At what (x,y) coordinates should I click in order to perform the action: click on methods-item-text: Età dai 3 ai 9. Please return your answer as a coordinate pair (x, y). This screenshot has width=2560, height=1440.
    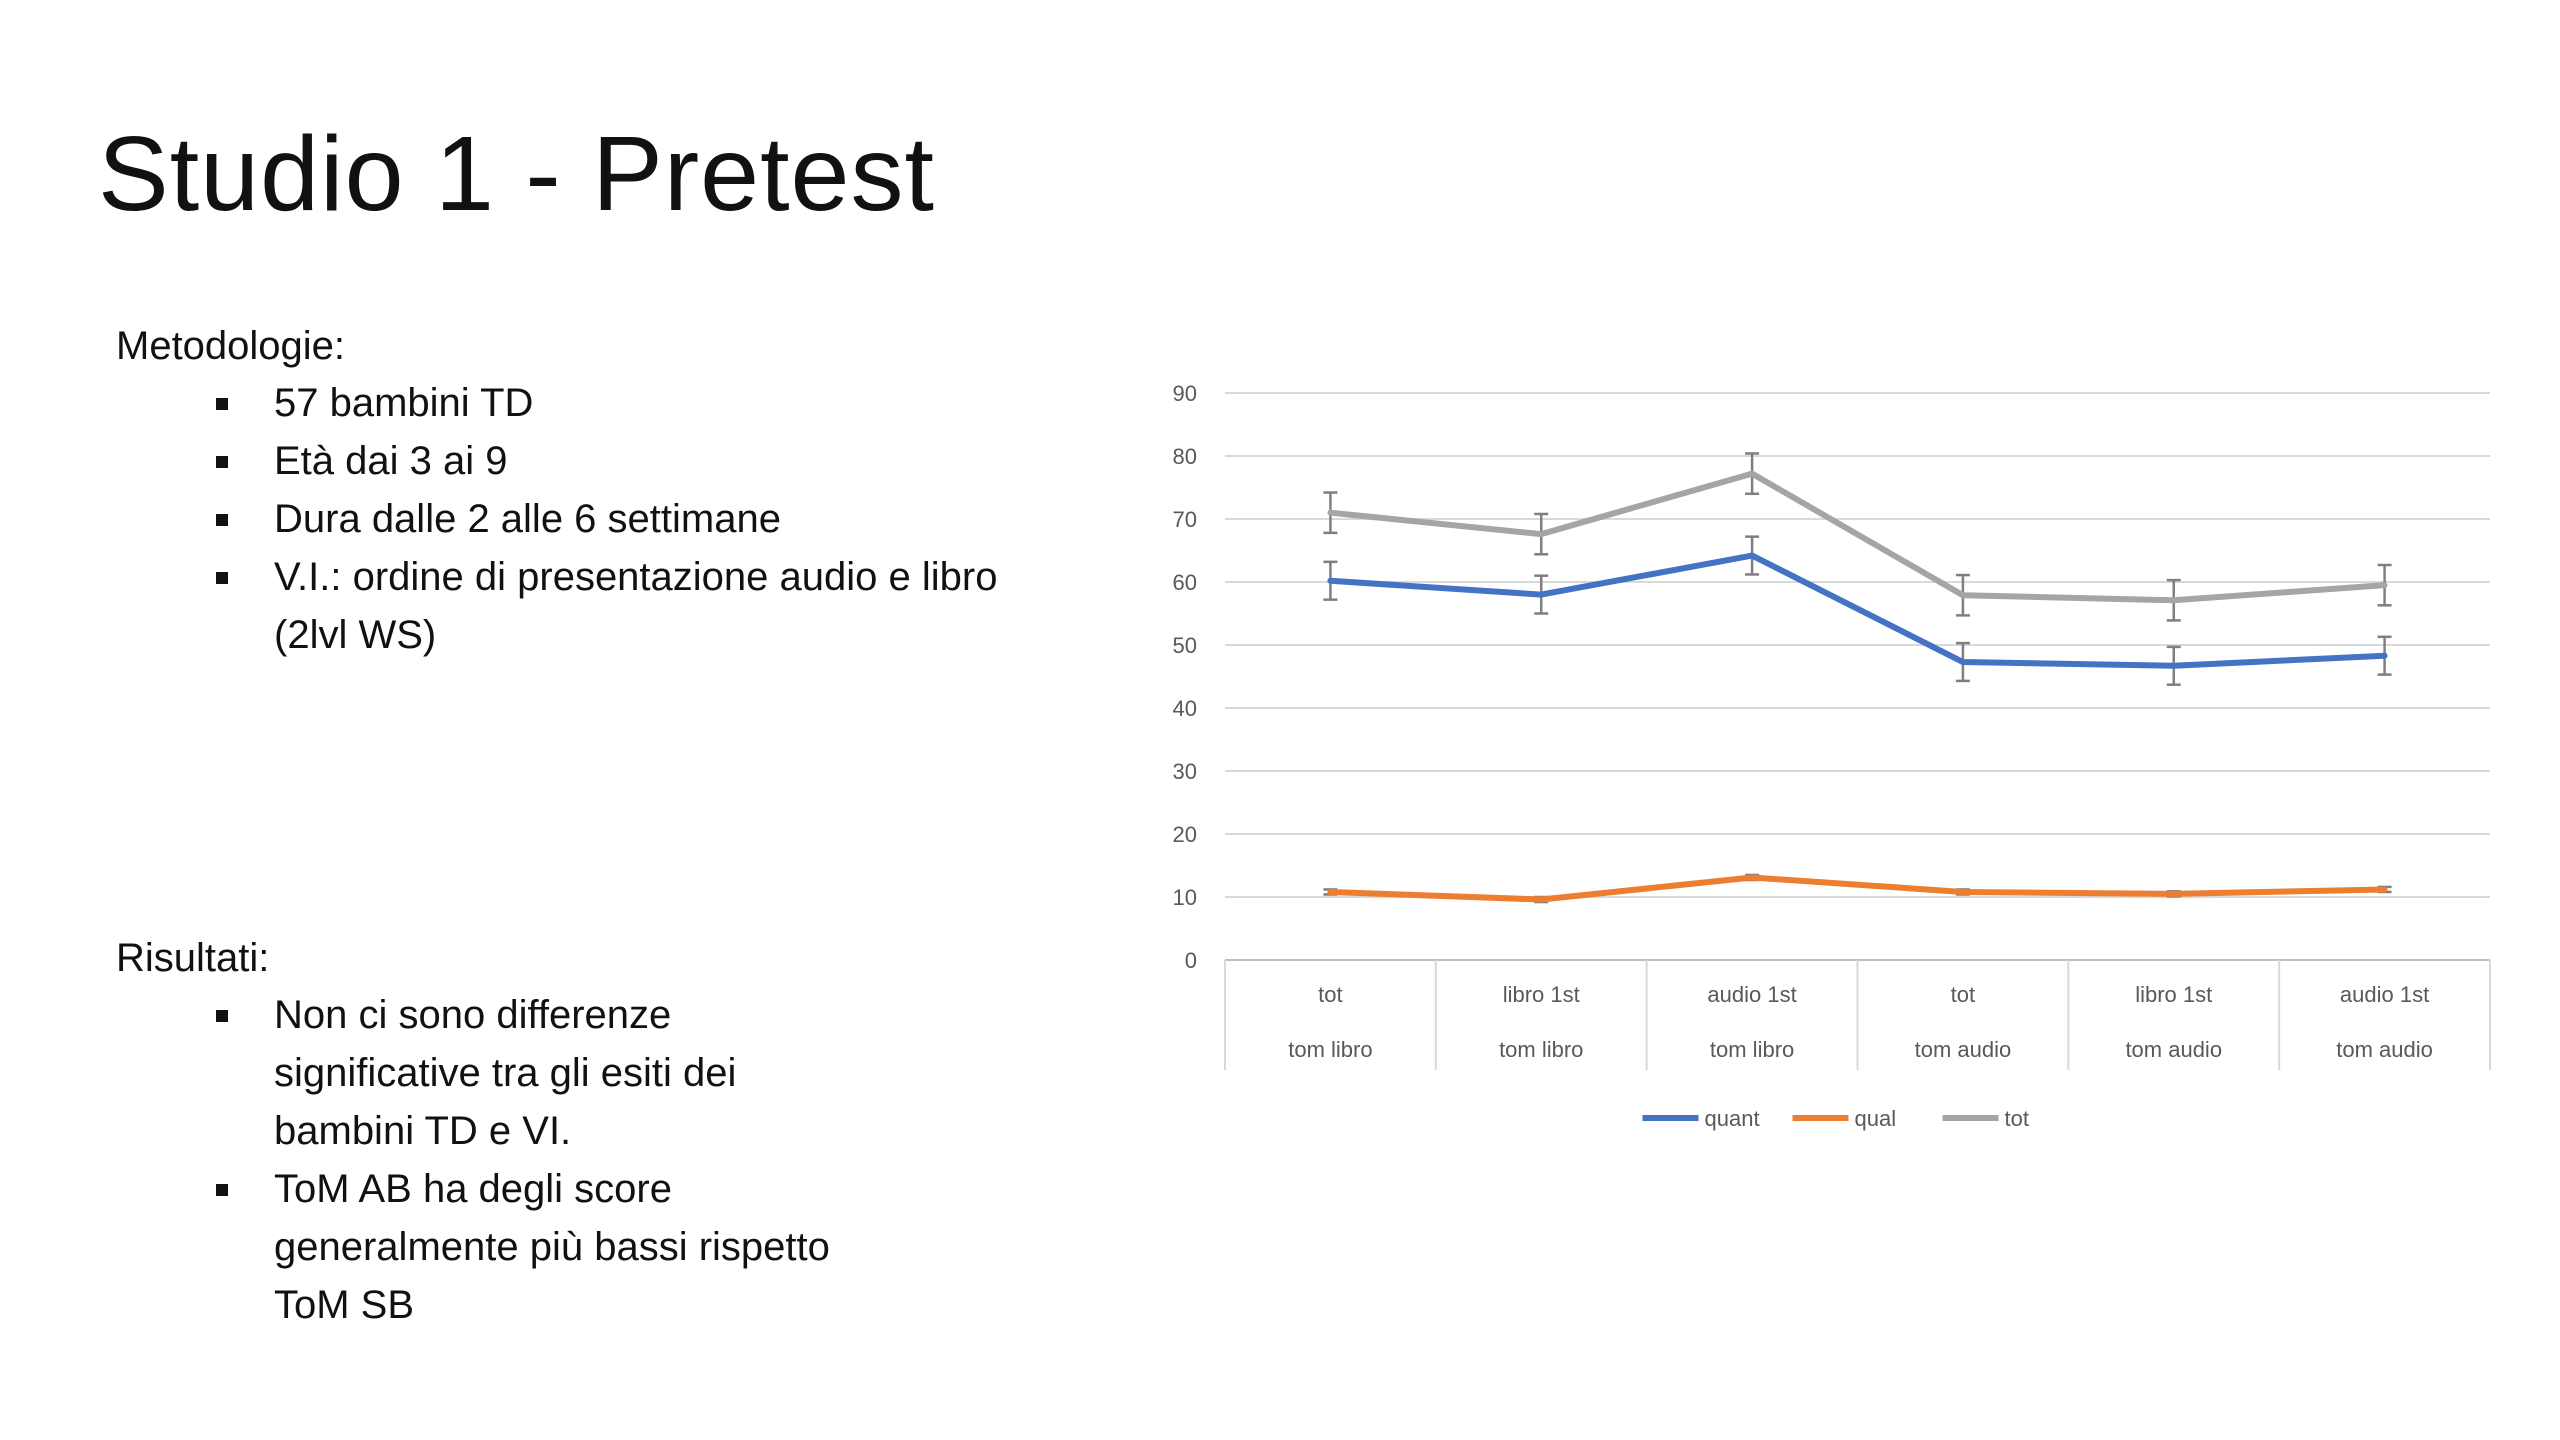
    Looking at the image, I should click on (391, 461).